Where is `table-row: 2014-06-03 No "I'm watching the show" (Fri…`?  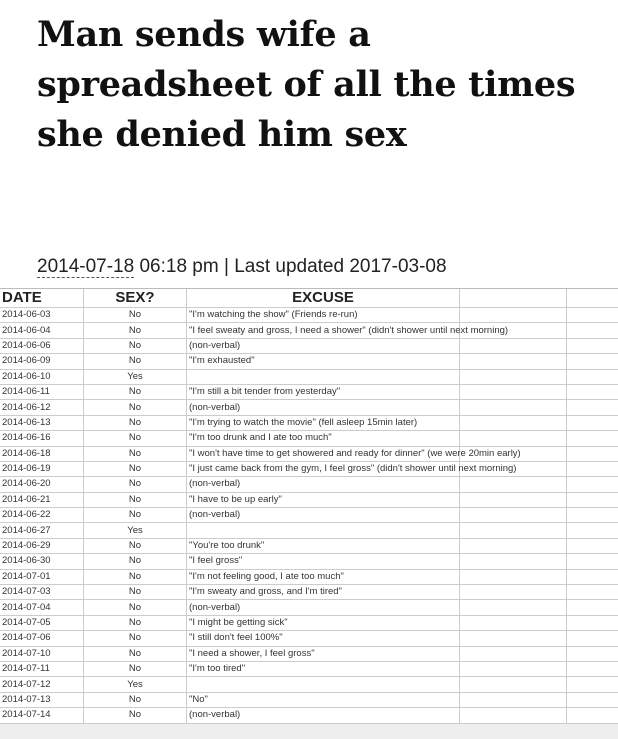
table-row: 2014-06-03 No "I'm watching the show" (Fri… is located at coordinates (309, 315).